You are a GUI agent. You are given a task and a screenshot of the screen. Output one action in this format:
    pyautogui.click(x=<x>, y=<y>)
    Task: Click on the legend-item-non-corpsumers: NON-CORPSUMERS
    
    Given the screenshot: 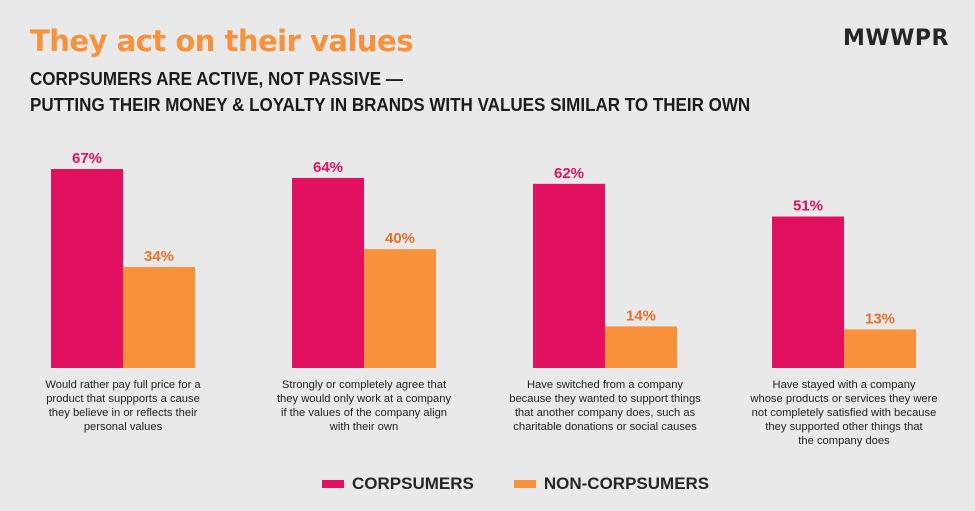 What is the action you would take?
    pyautogui.click(x=611, y=484)
    